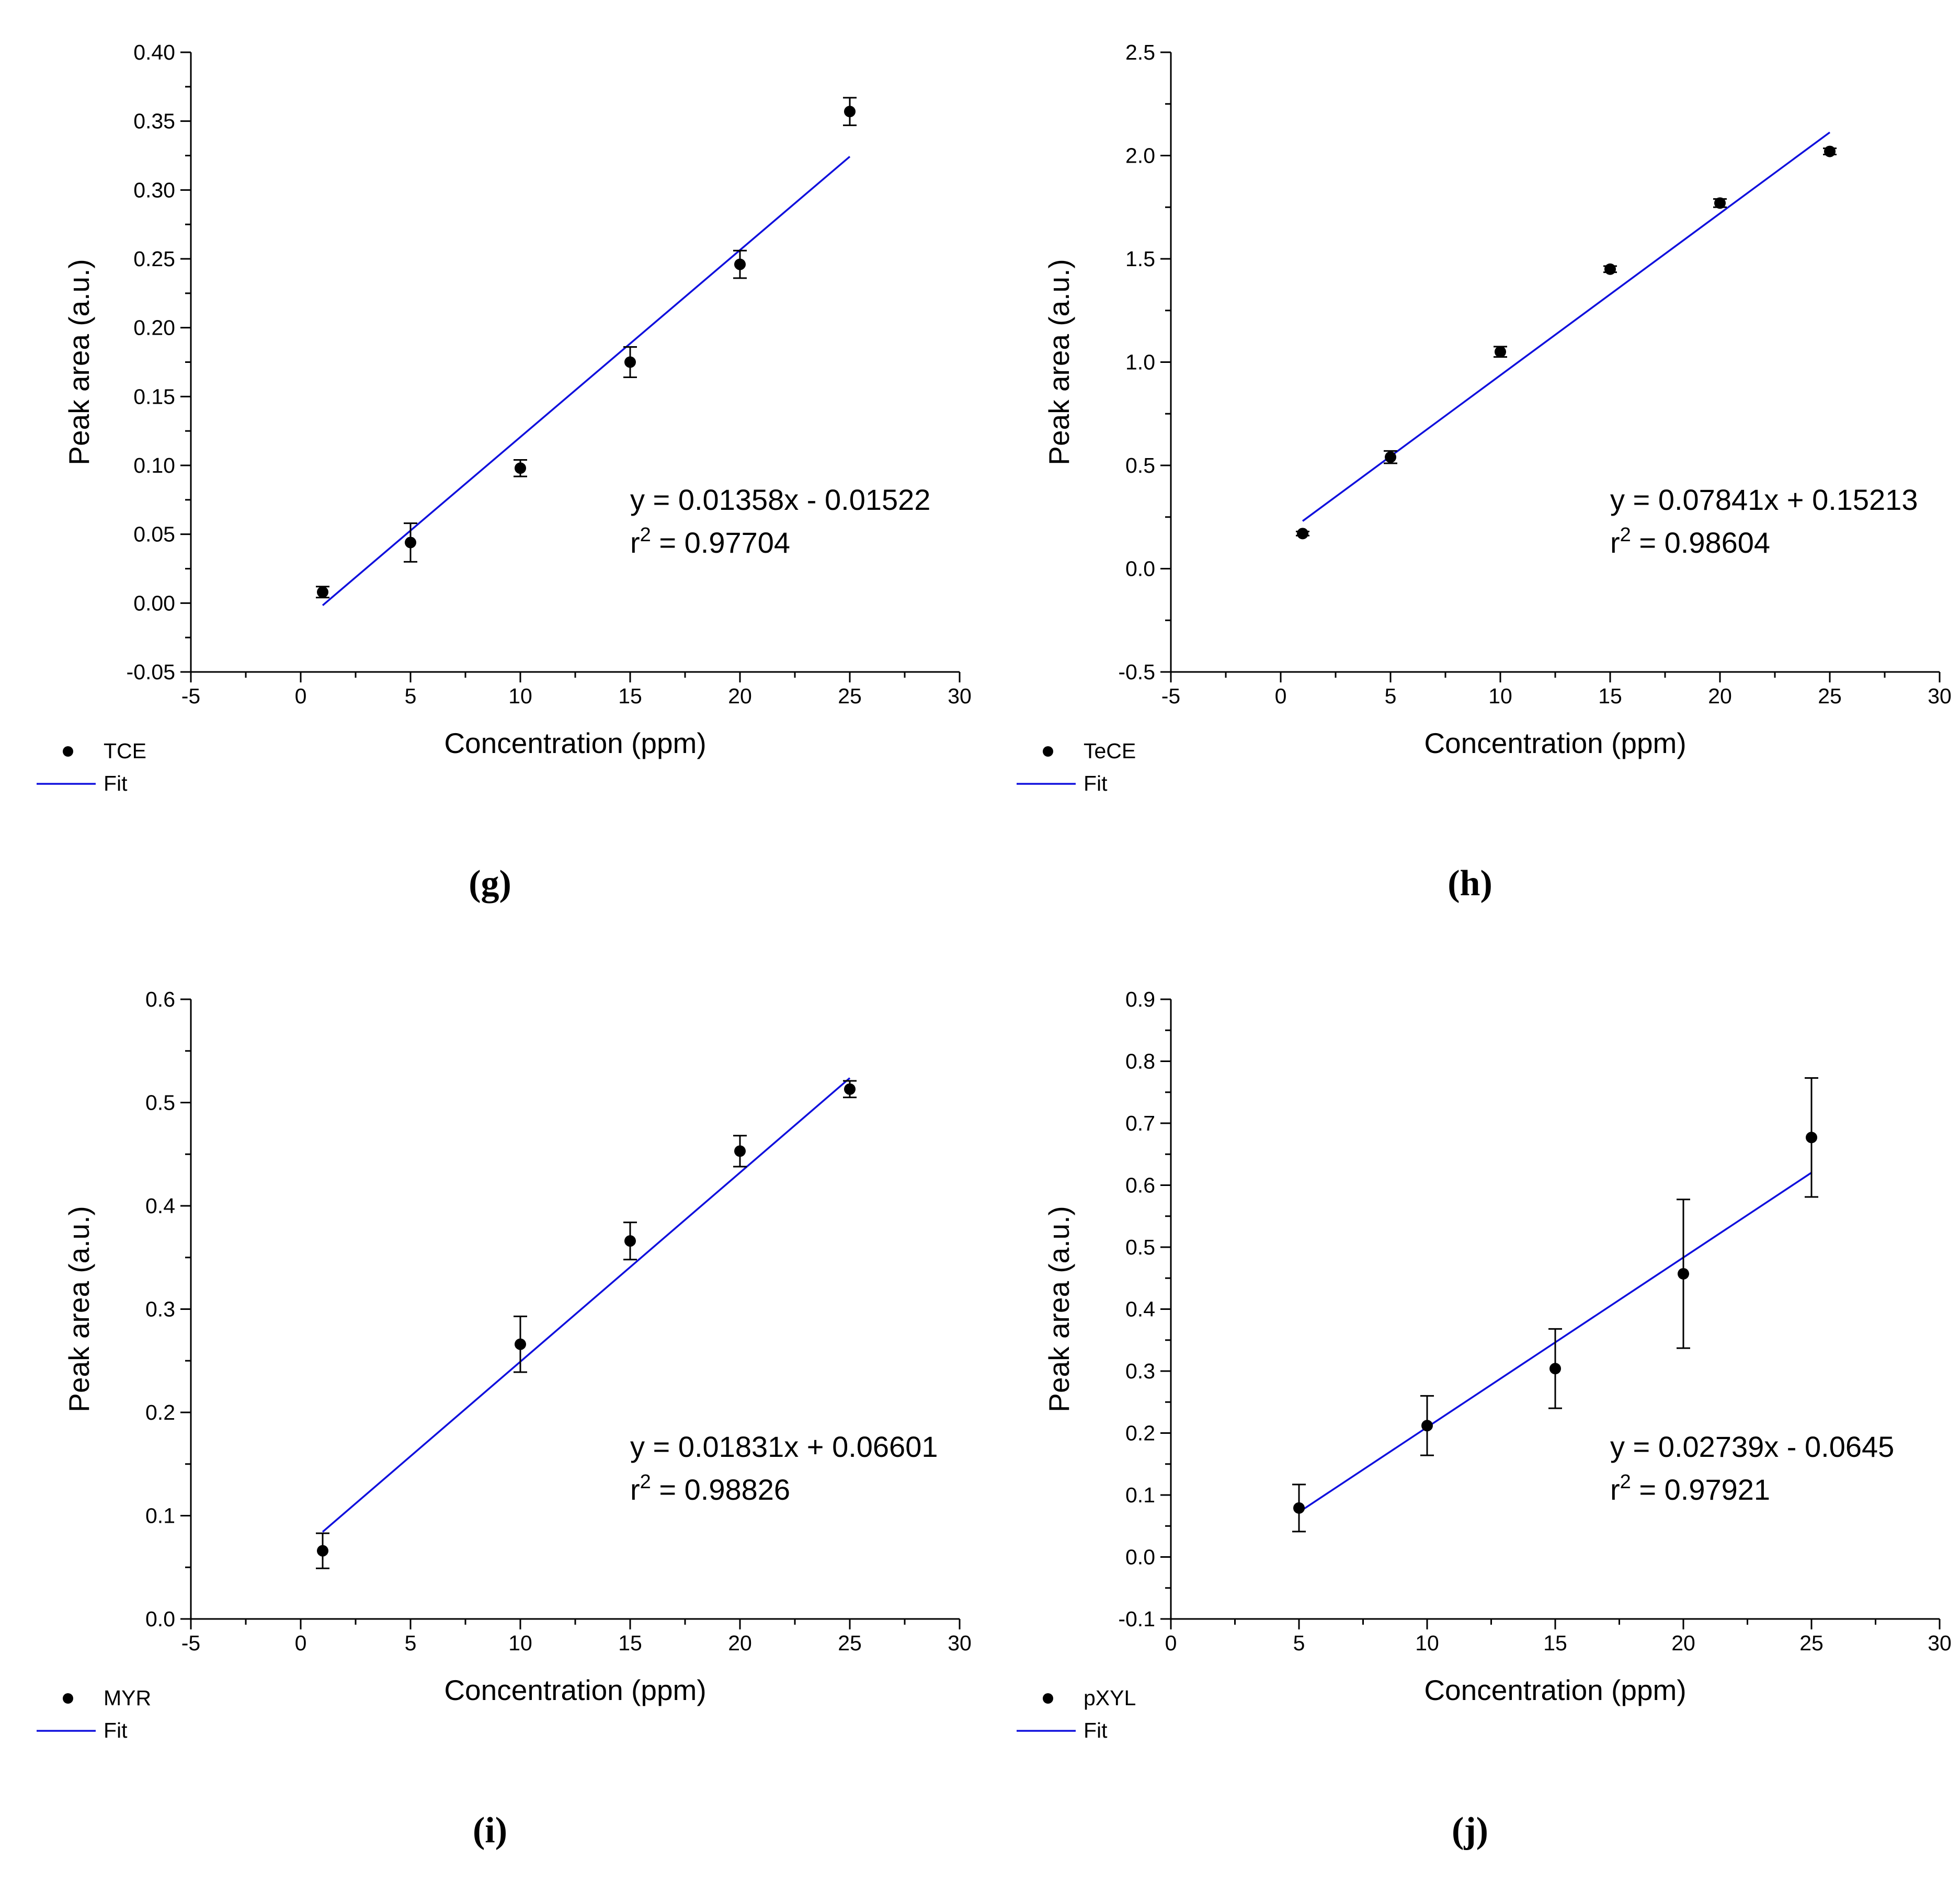  I want to click on y-tick-label: 0.10, so click(154, 465).